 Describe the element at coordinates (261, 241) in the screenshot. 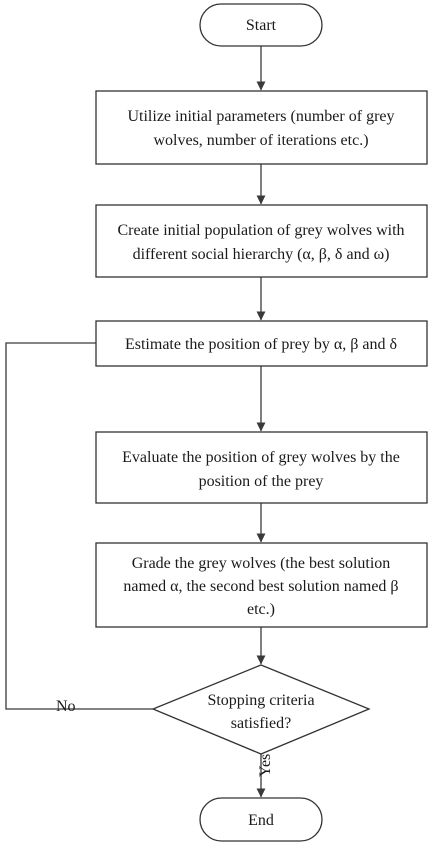

I see `process-box-initial-population` at that location.